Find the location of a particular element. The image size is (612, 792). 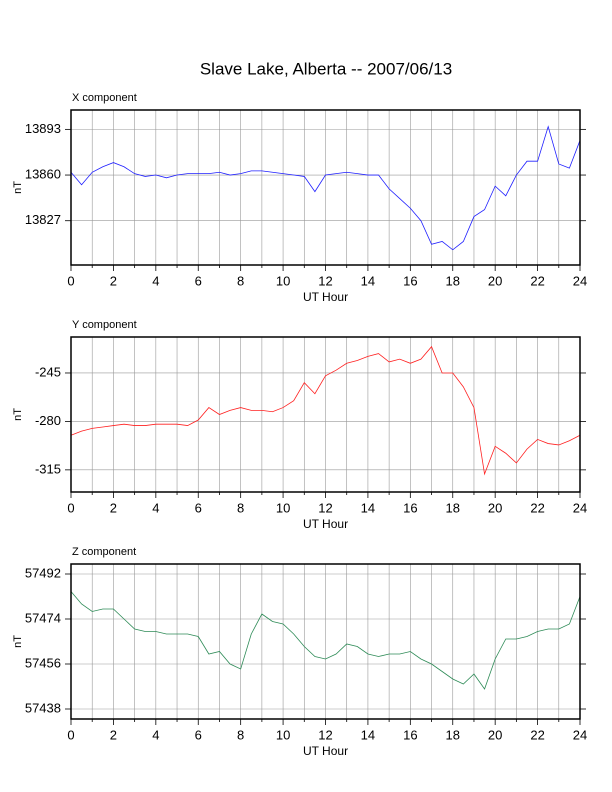

y-tick-label: 57456 is located at coordinates (43, 662).